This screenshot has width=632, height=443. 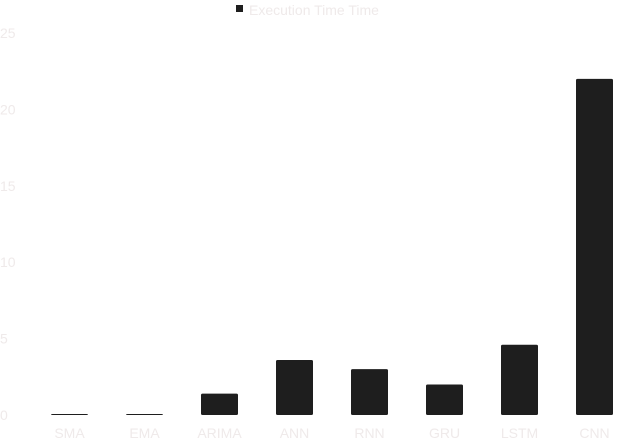 I want to click on bar-lstm, so click(x=519, y=379).